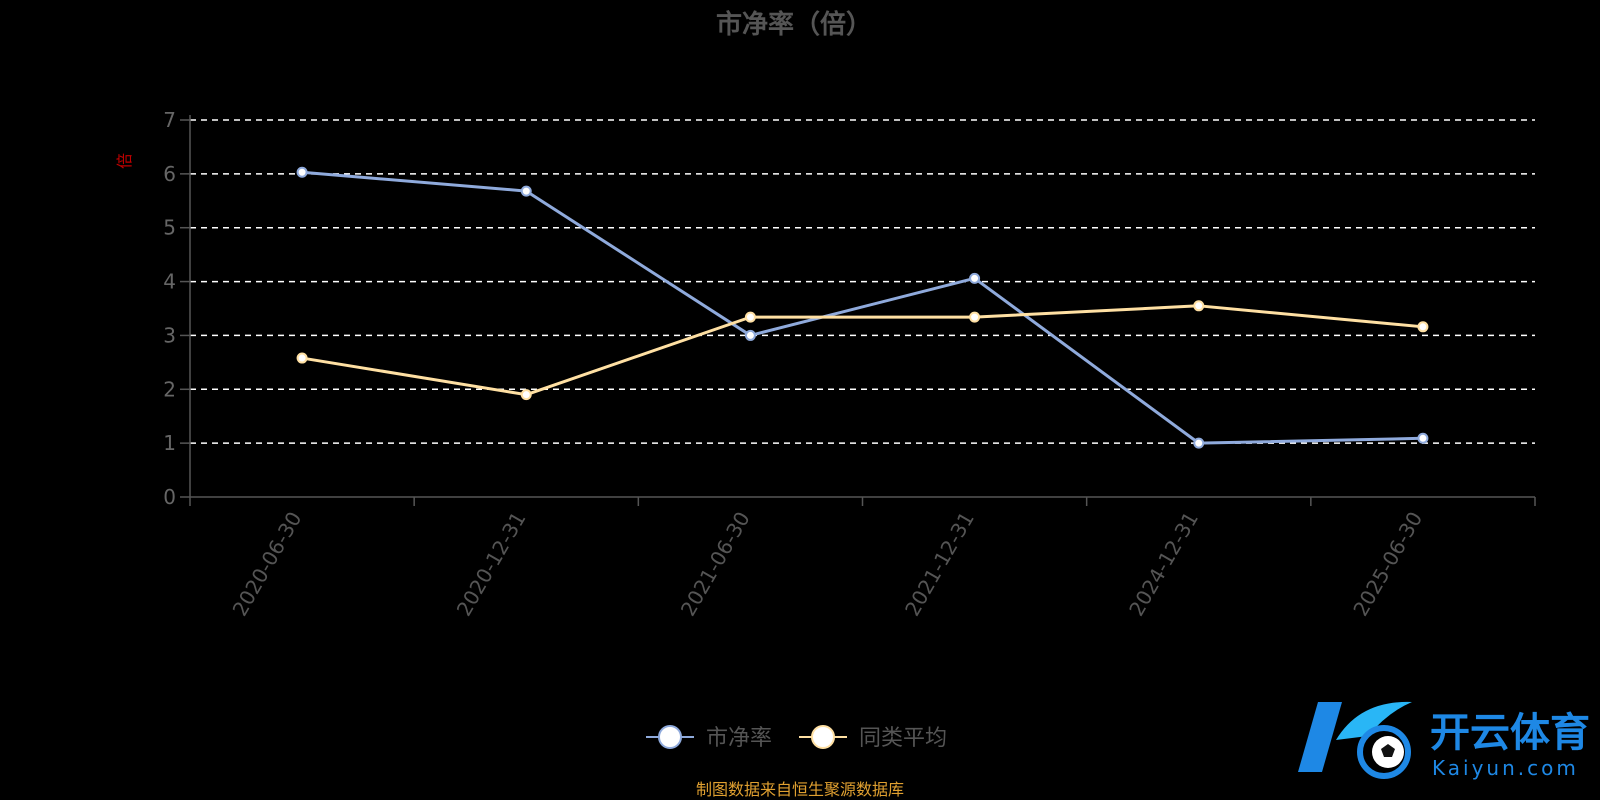  I want to click on y-tick-label: 1, so click(169, 443).